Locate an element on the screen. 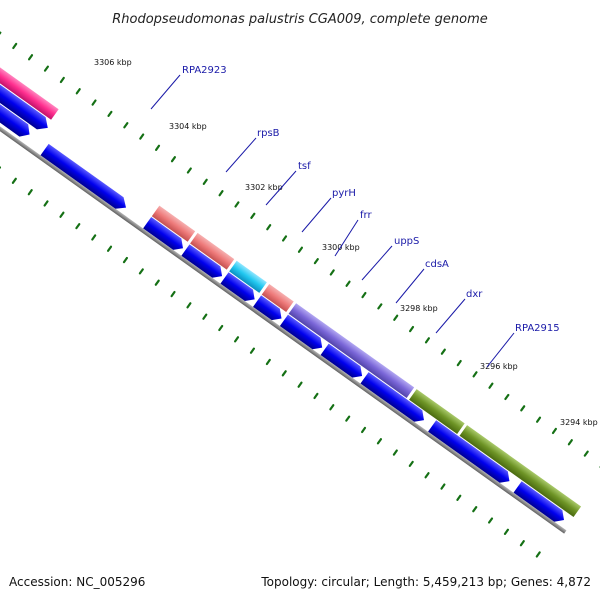 The image size is (600, 600). cds-arrow-upper is located at coordinates (15, 105).